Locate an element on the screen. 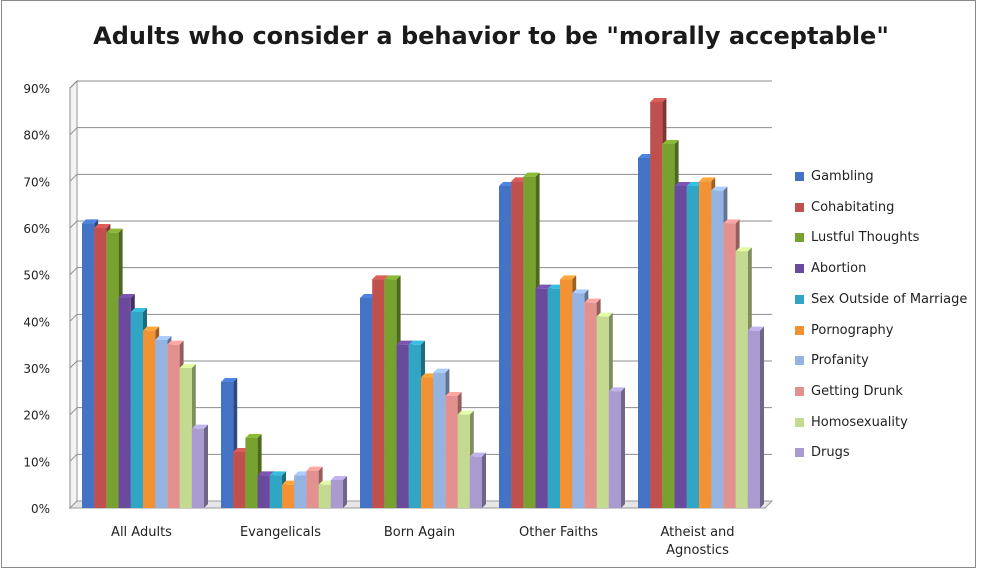 This screenshot has width=982, height=571. side-wall is located at coordinates (73, 294).